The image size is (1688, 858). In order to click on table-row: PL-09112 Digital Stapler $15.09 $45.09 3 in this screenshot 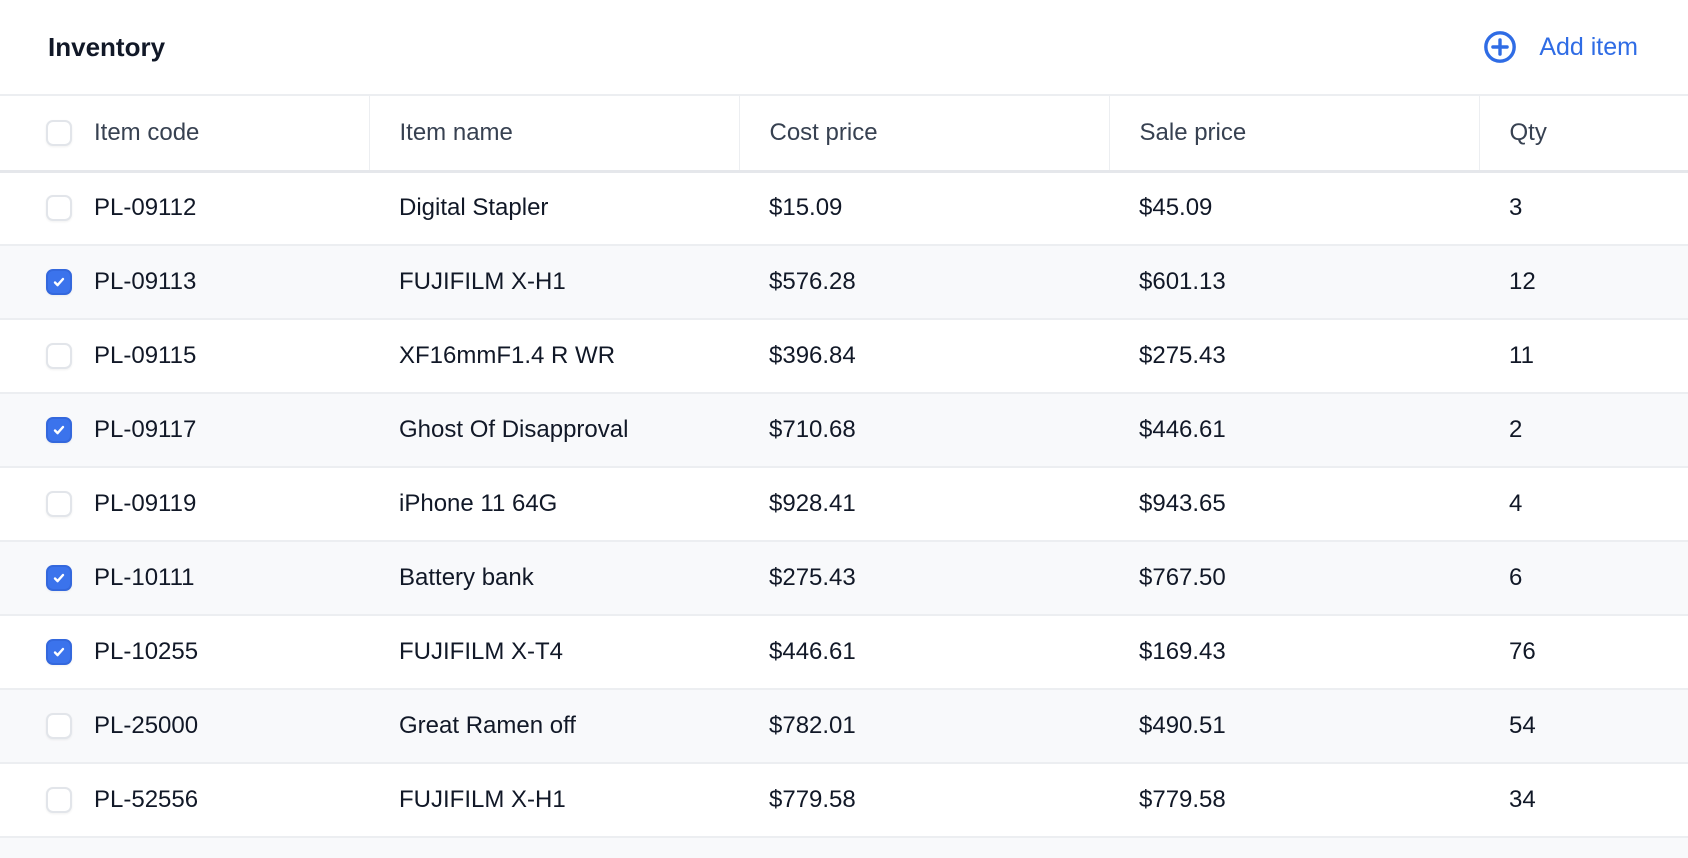, I will do `click(844, 208)`.